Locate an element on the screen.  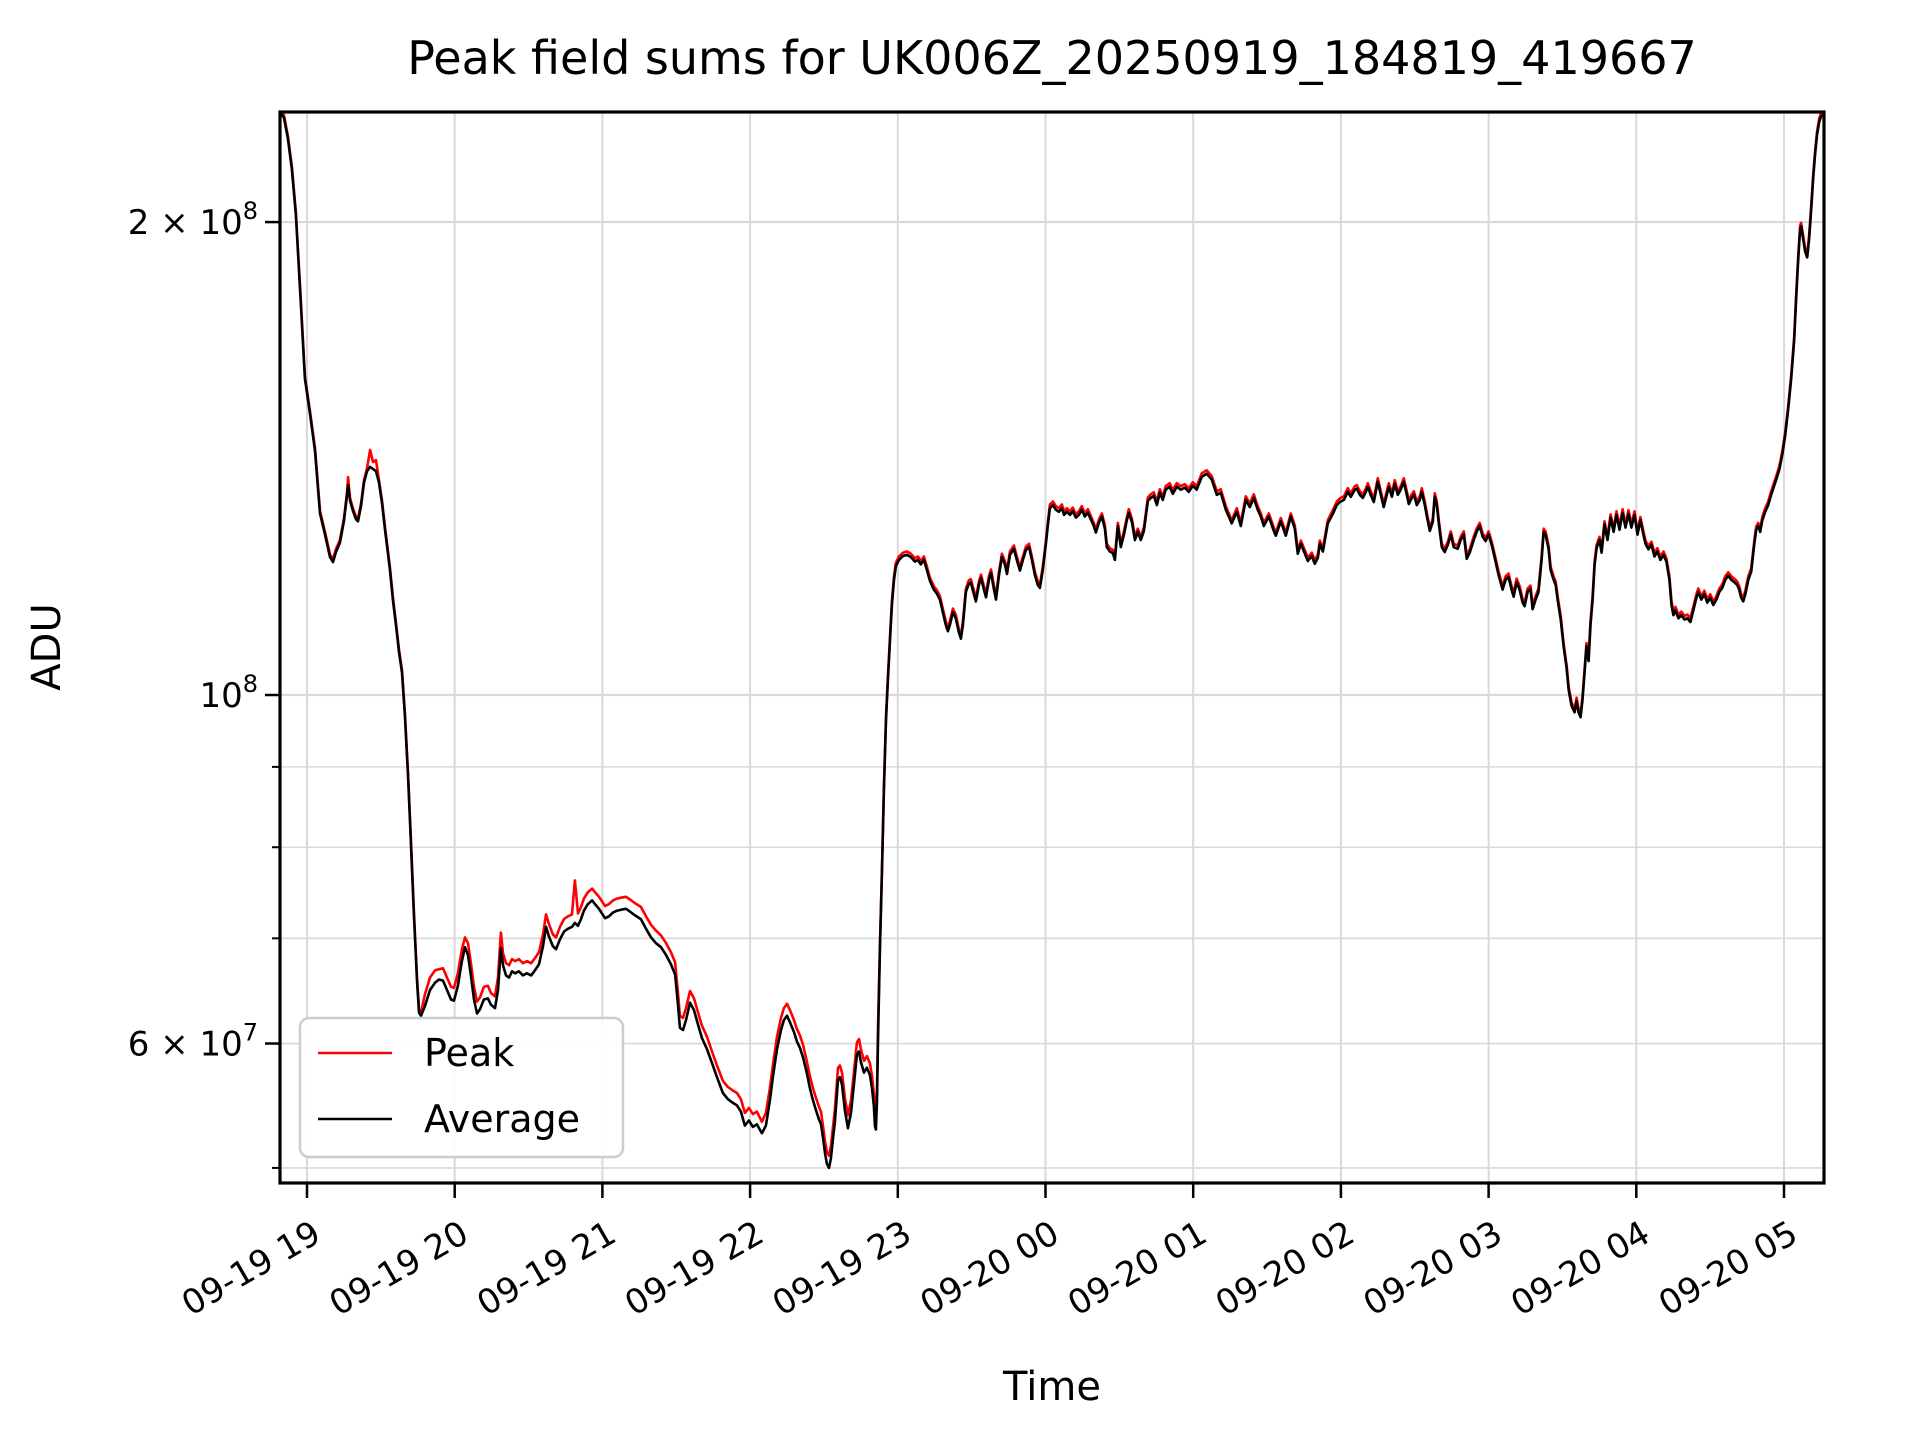
x-tick-label: 09-20 02 is located at coordinates (1285, 1268).